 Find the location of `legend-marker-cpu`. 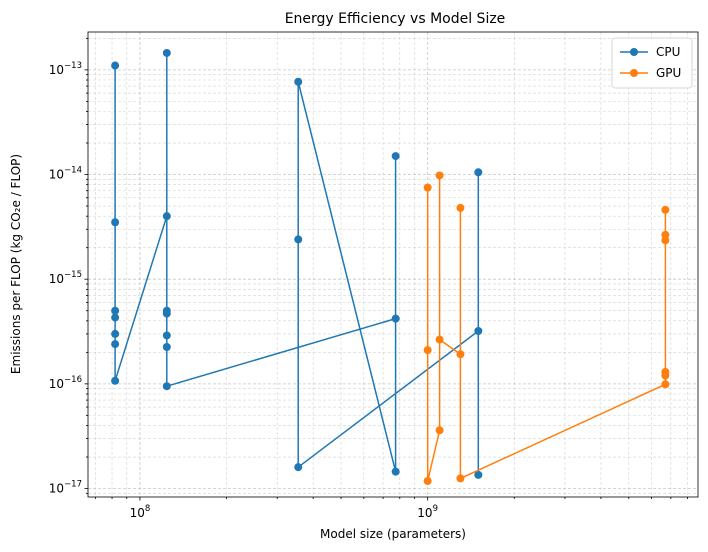

legend-marker-cpu is located at coordinates (634, 52).